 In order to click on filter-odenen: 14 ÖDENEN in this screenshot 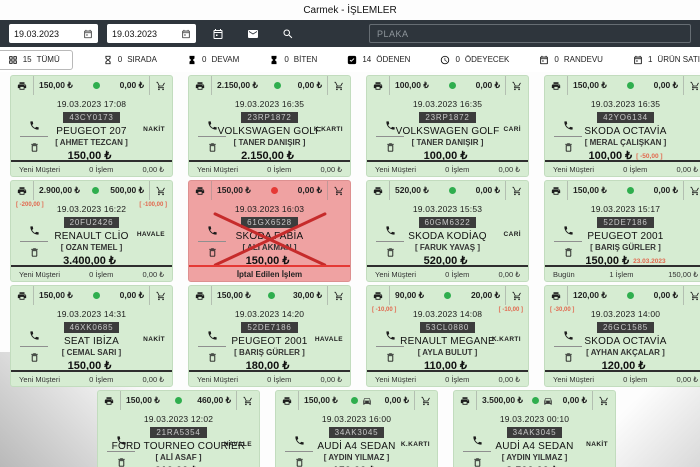, I will do `click(378, 60)`.